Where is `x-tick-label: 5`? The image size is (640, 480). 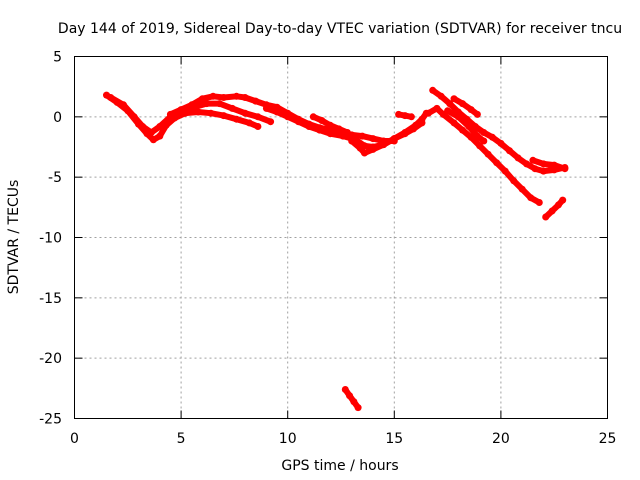 x-tick-label: 5 is located at coordinates (181, 439).